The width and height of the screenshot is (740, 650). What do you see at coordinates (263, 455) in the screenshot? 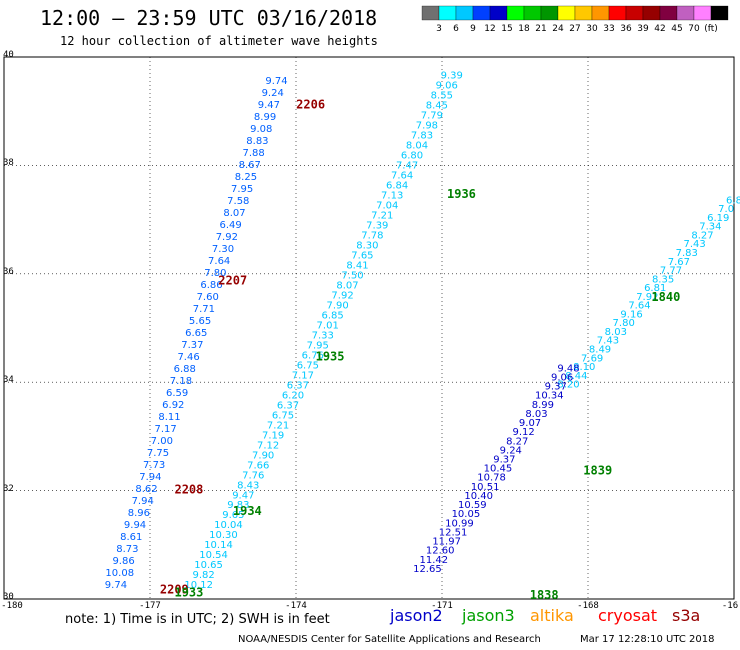
I see `wave-height-label: 7.90` at bounding box center [263, 455].